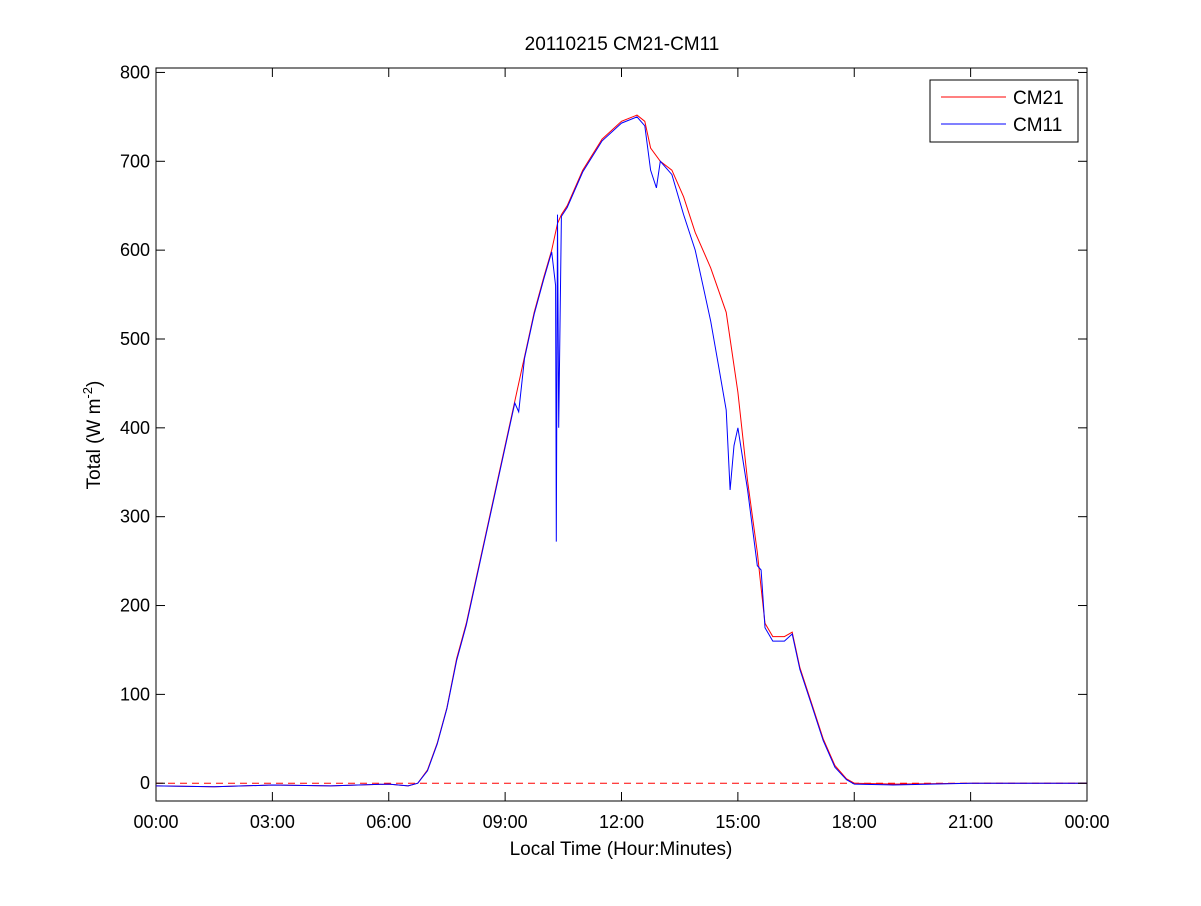  What do you see at coordinates (854, 822) in the screenshot?
I see `x-tick-label: 18:00` at bounding box center [854, 822].